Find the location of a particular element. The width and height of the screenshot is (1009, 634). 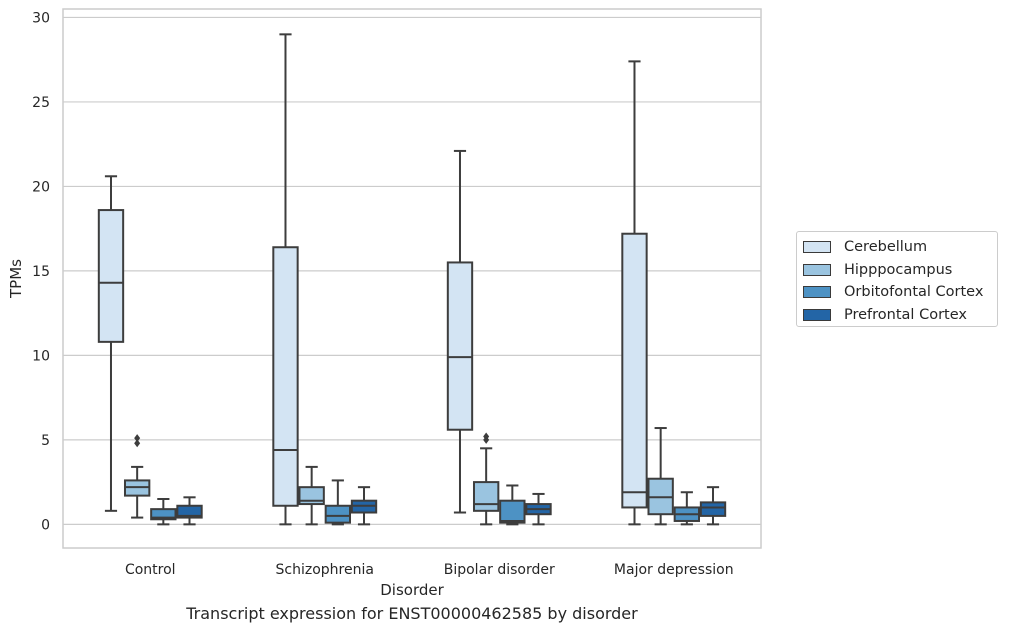

y-tick-label: 10 is located at coordinates (41, 356).